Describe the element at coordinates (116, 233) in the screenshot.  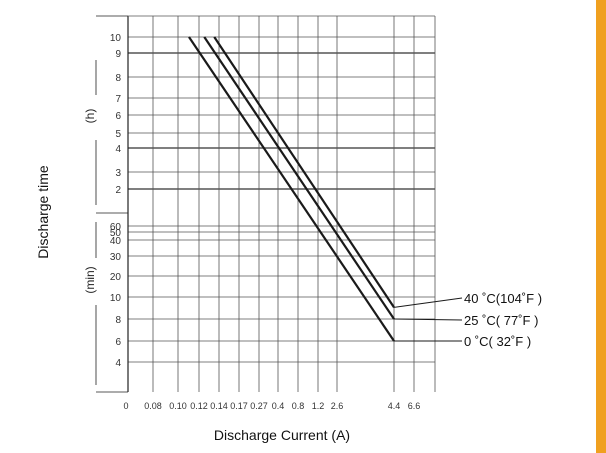
I see `y-tick-label-minutes: 50` at that location.